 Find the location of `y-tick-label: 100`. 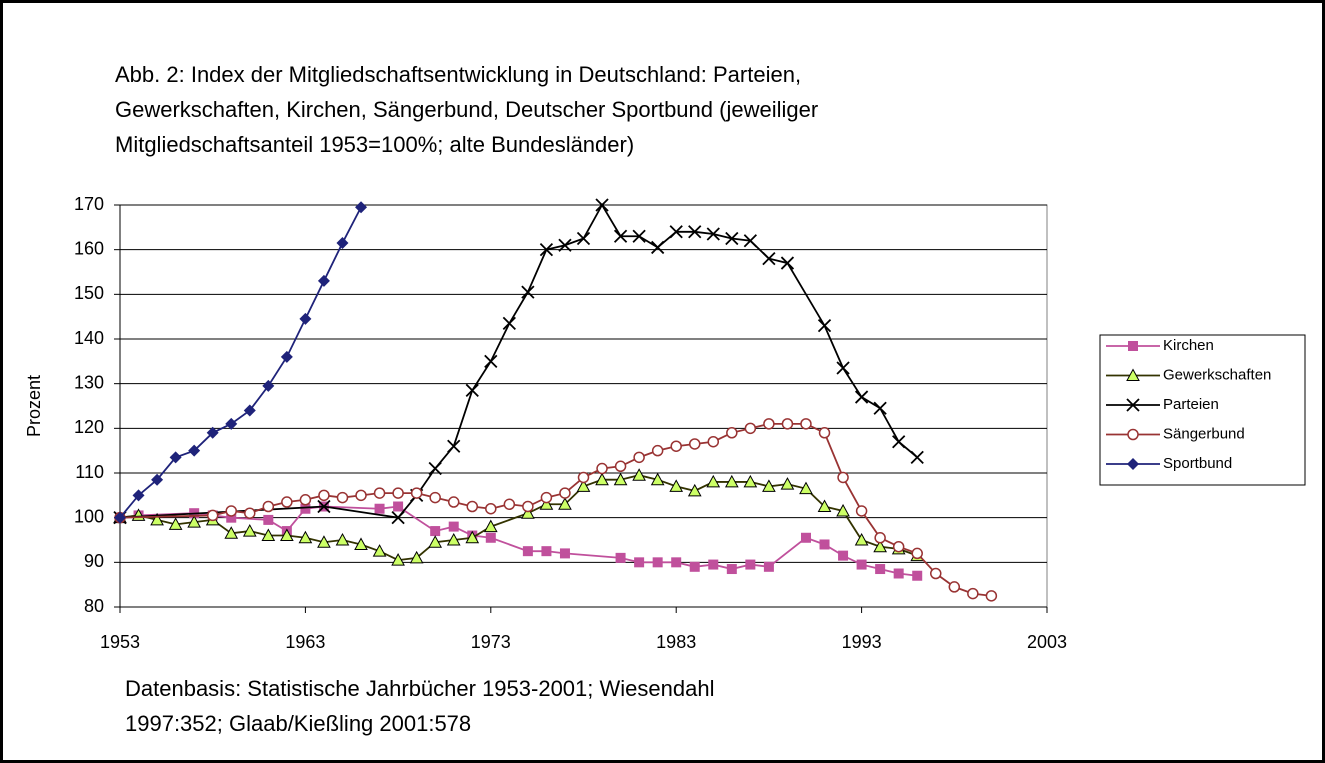

y-tick-label: 100 is located at coordinates (89, 516).